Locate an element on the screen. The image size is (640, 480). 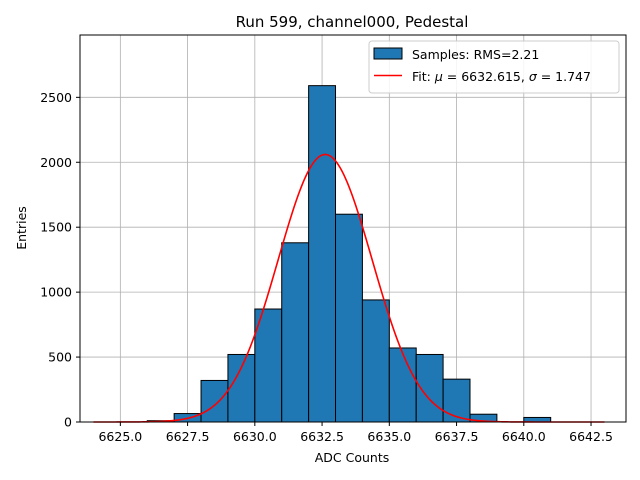
legend-box is located at coordinates (494, 67).